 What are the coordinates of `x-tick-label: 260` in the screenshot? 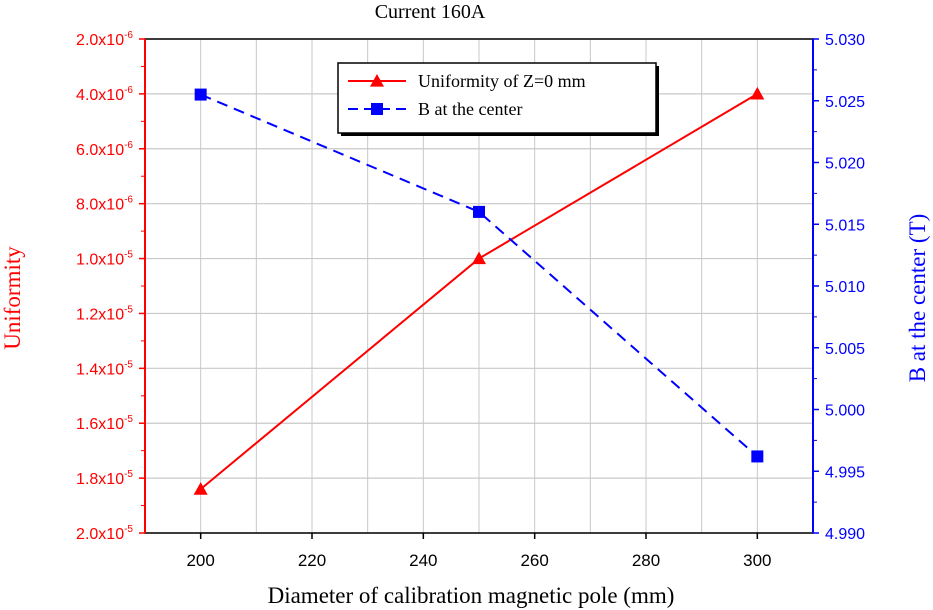 It's located at (534, 560).